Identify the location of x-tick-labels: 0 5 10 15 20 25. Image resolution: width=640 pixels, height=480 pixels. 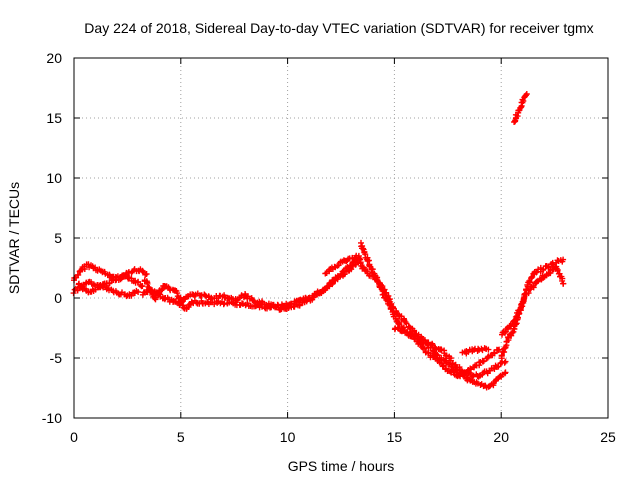
(343, 437).